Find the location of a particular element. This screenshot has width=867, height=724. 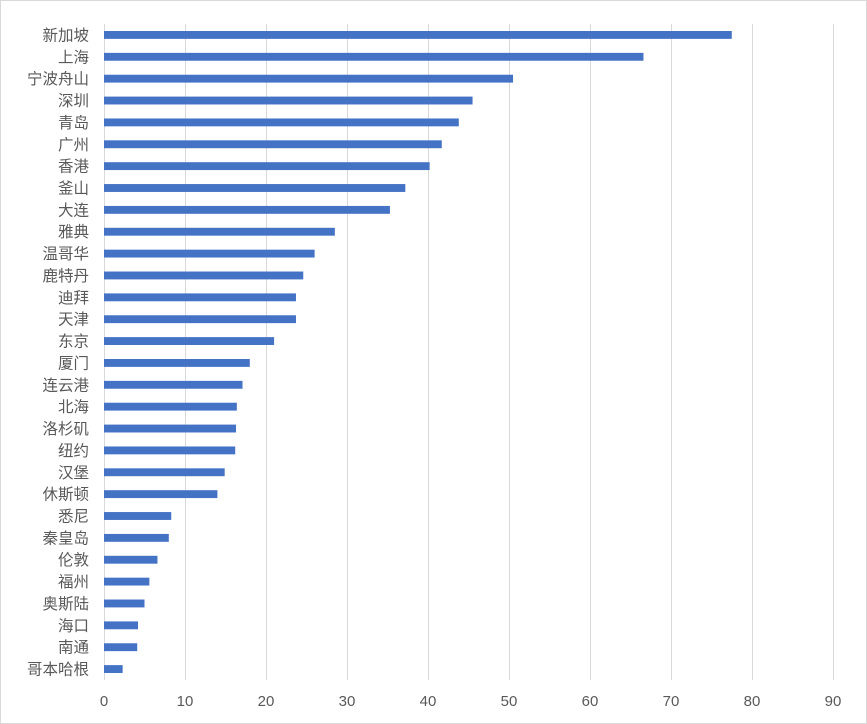

category-label: 釜山 is located at coordinates (73, 189).